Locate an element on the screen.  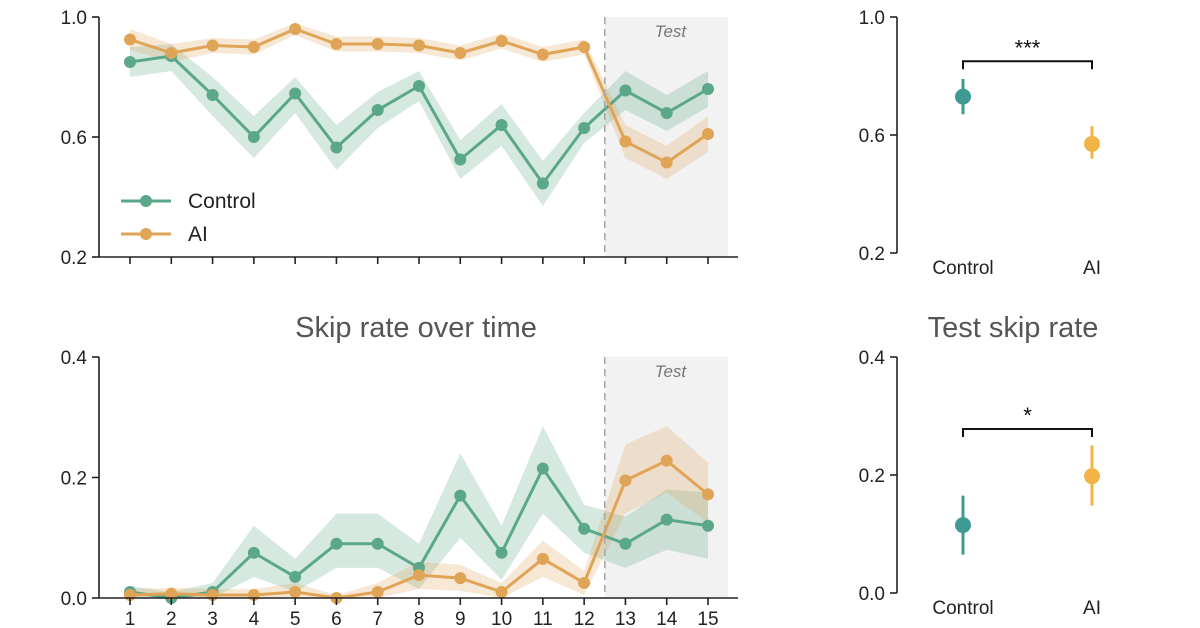
legend-ai-label: AI is located at coordinates (198, 234).